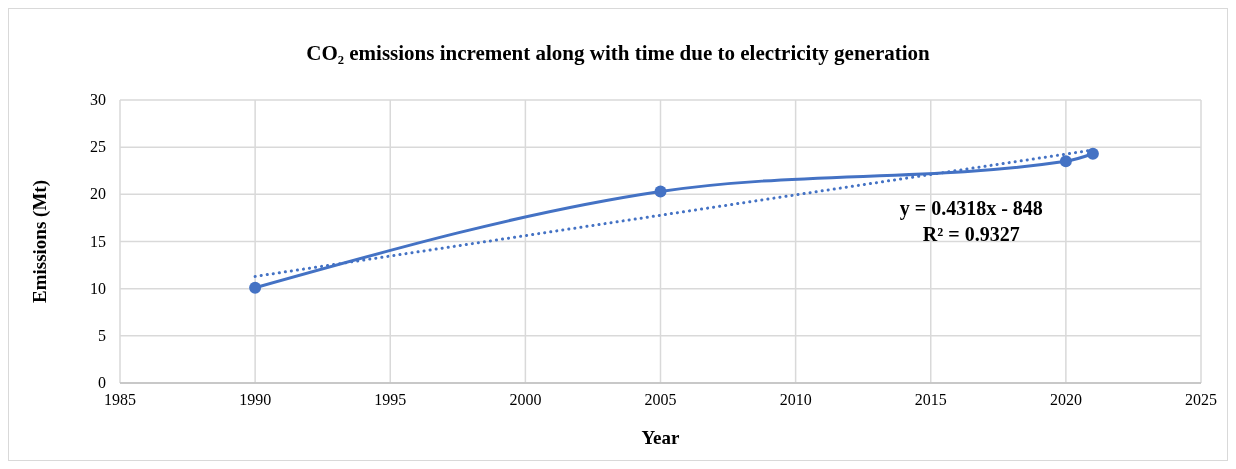  What do you see at coordinates (98, 99) in the screenshot?
I see `y-tick-label: 30` at bounding box center [98, 99].